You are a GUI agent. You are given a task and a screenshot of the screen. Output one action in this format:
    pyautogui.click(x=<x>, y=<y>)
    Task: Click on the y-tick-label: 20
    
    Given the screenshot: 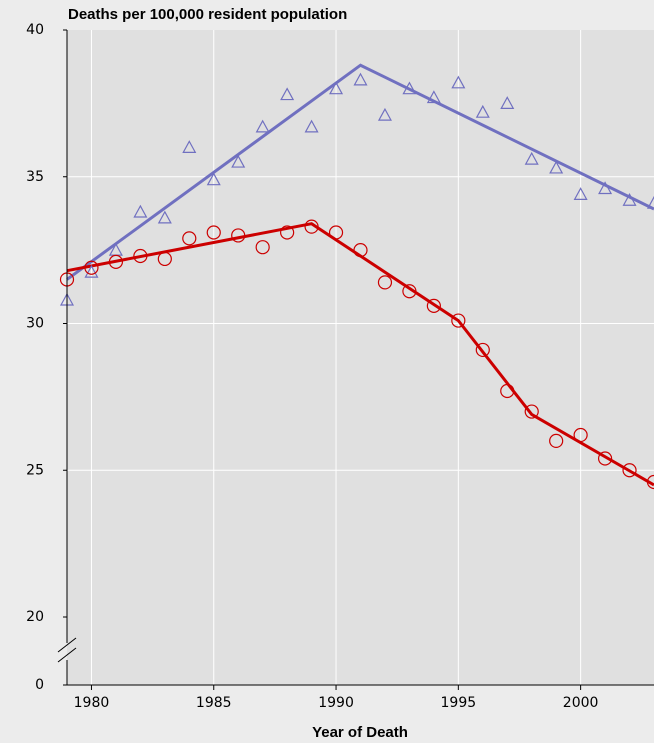 What is the action you would take?
    pyautogui.click(x=35, y=617)
    